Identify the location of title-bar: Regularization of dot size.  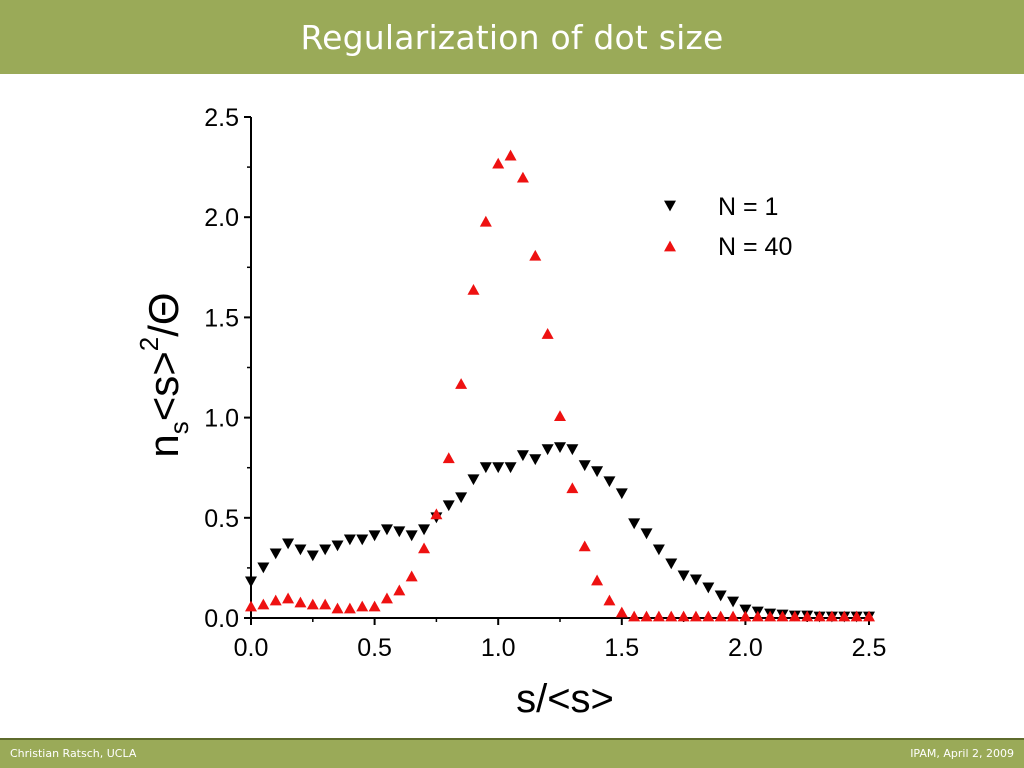
(512, 37).